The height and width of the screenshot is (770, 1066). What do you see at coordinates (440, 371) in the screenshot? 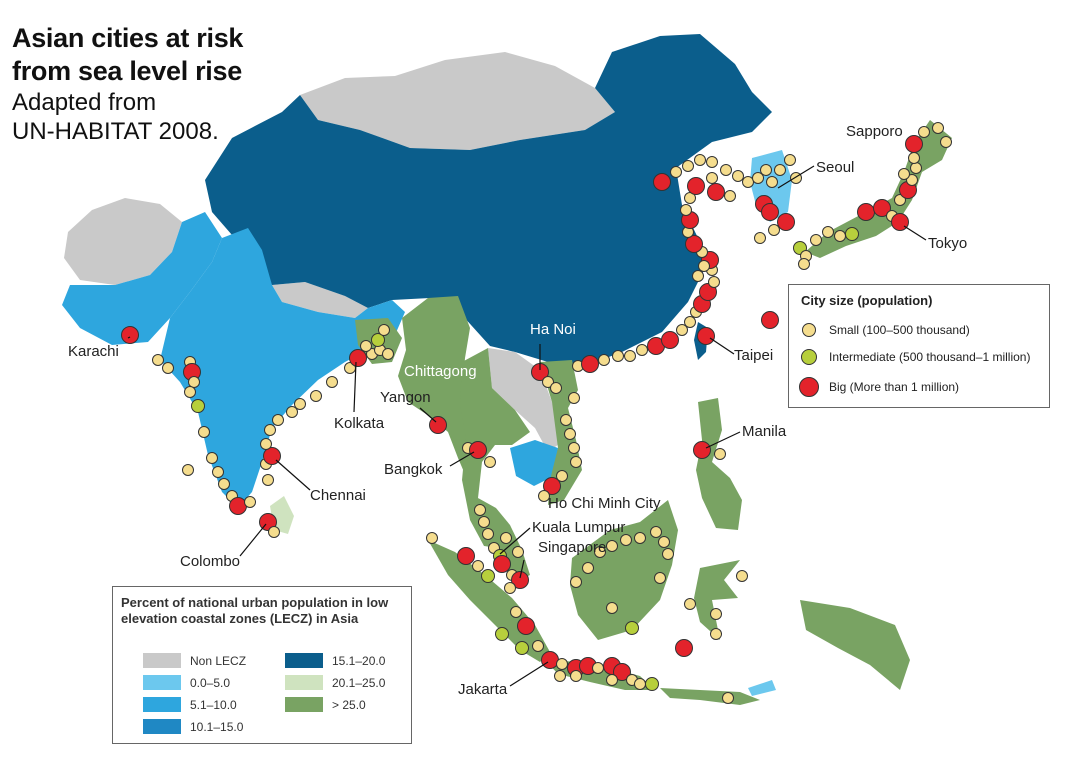
I see `city-label-chittagong: Chittagong` at bounding box center [440, 371].